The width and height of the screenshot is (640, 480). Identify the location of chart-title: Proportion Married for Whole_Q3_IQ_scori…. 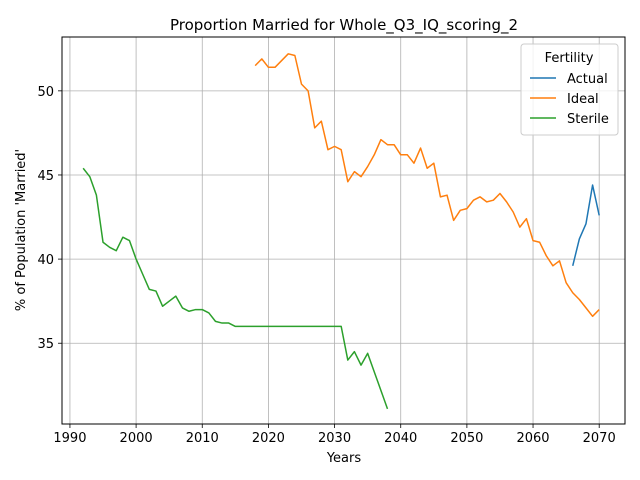
(344, 25).